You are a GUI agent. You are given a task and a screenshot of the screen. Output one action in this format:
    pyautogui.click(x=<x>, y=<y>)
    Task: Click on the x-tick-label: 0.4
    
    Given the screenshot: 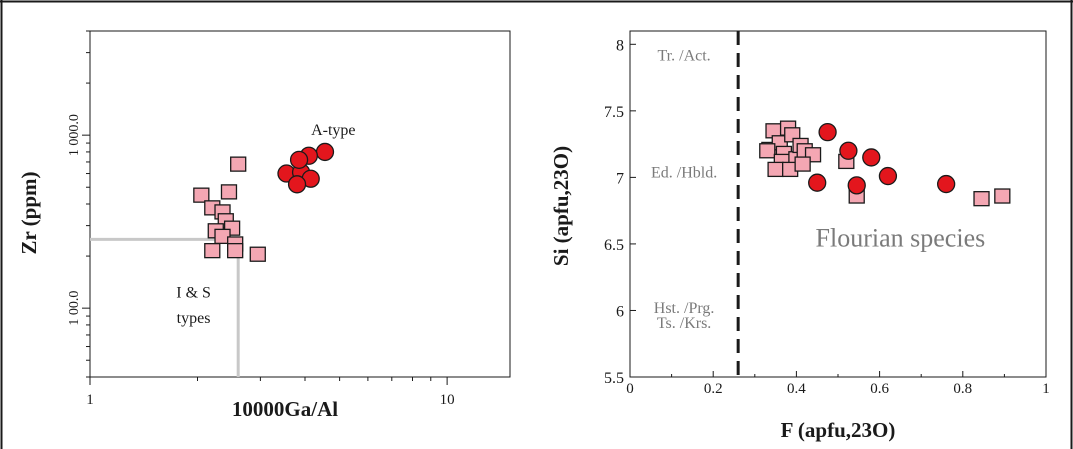 What is the action you would take?
    pyautogui.click(x=796, y=389)
    